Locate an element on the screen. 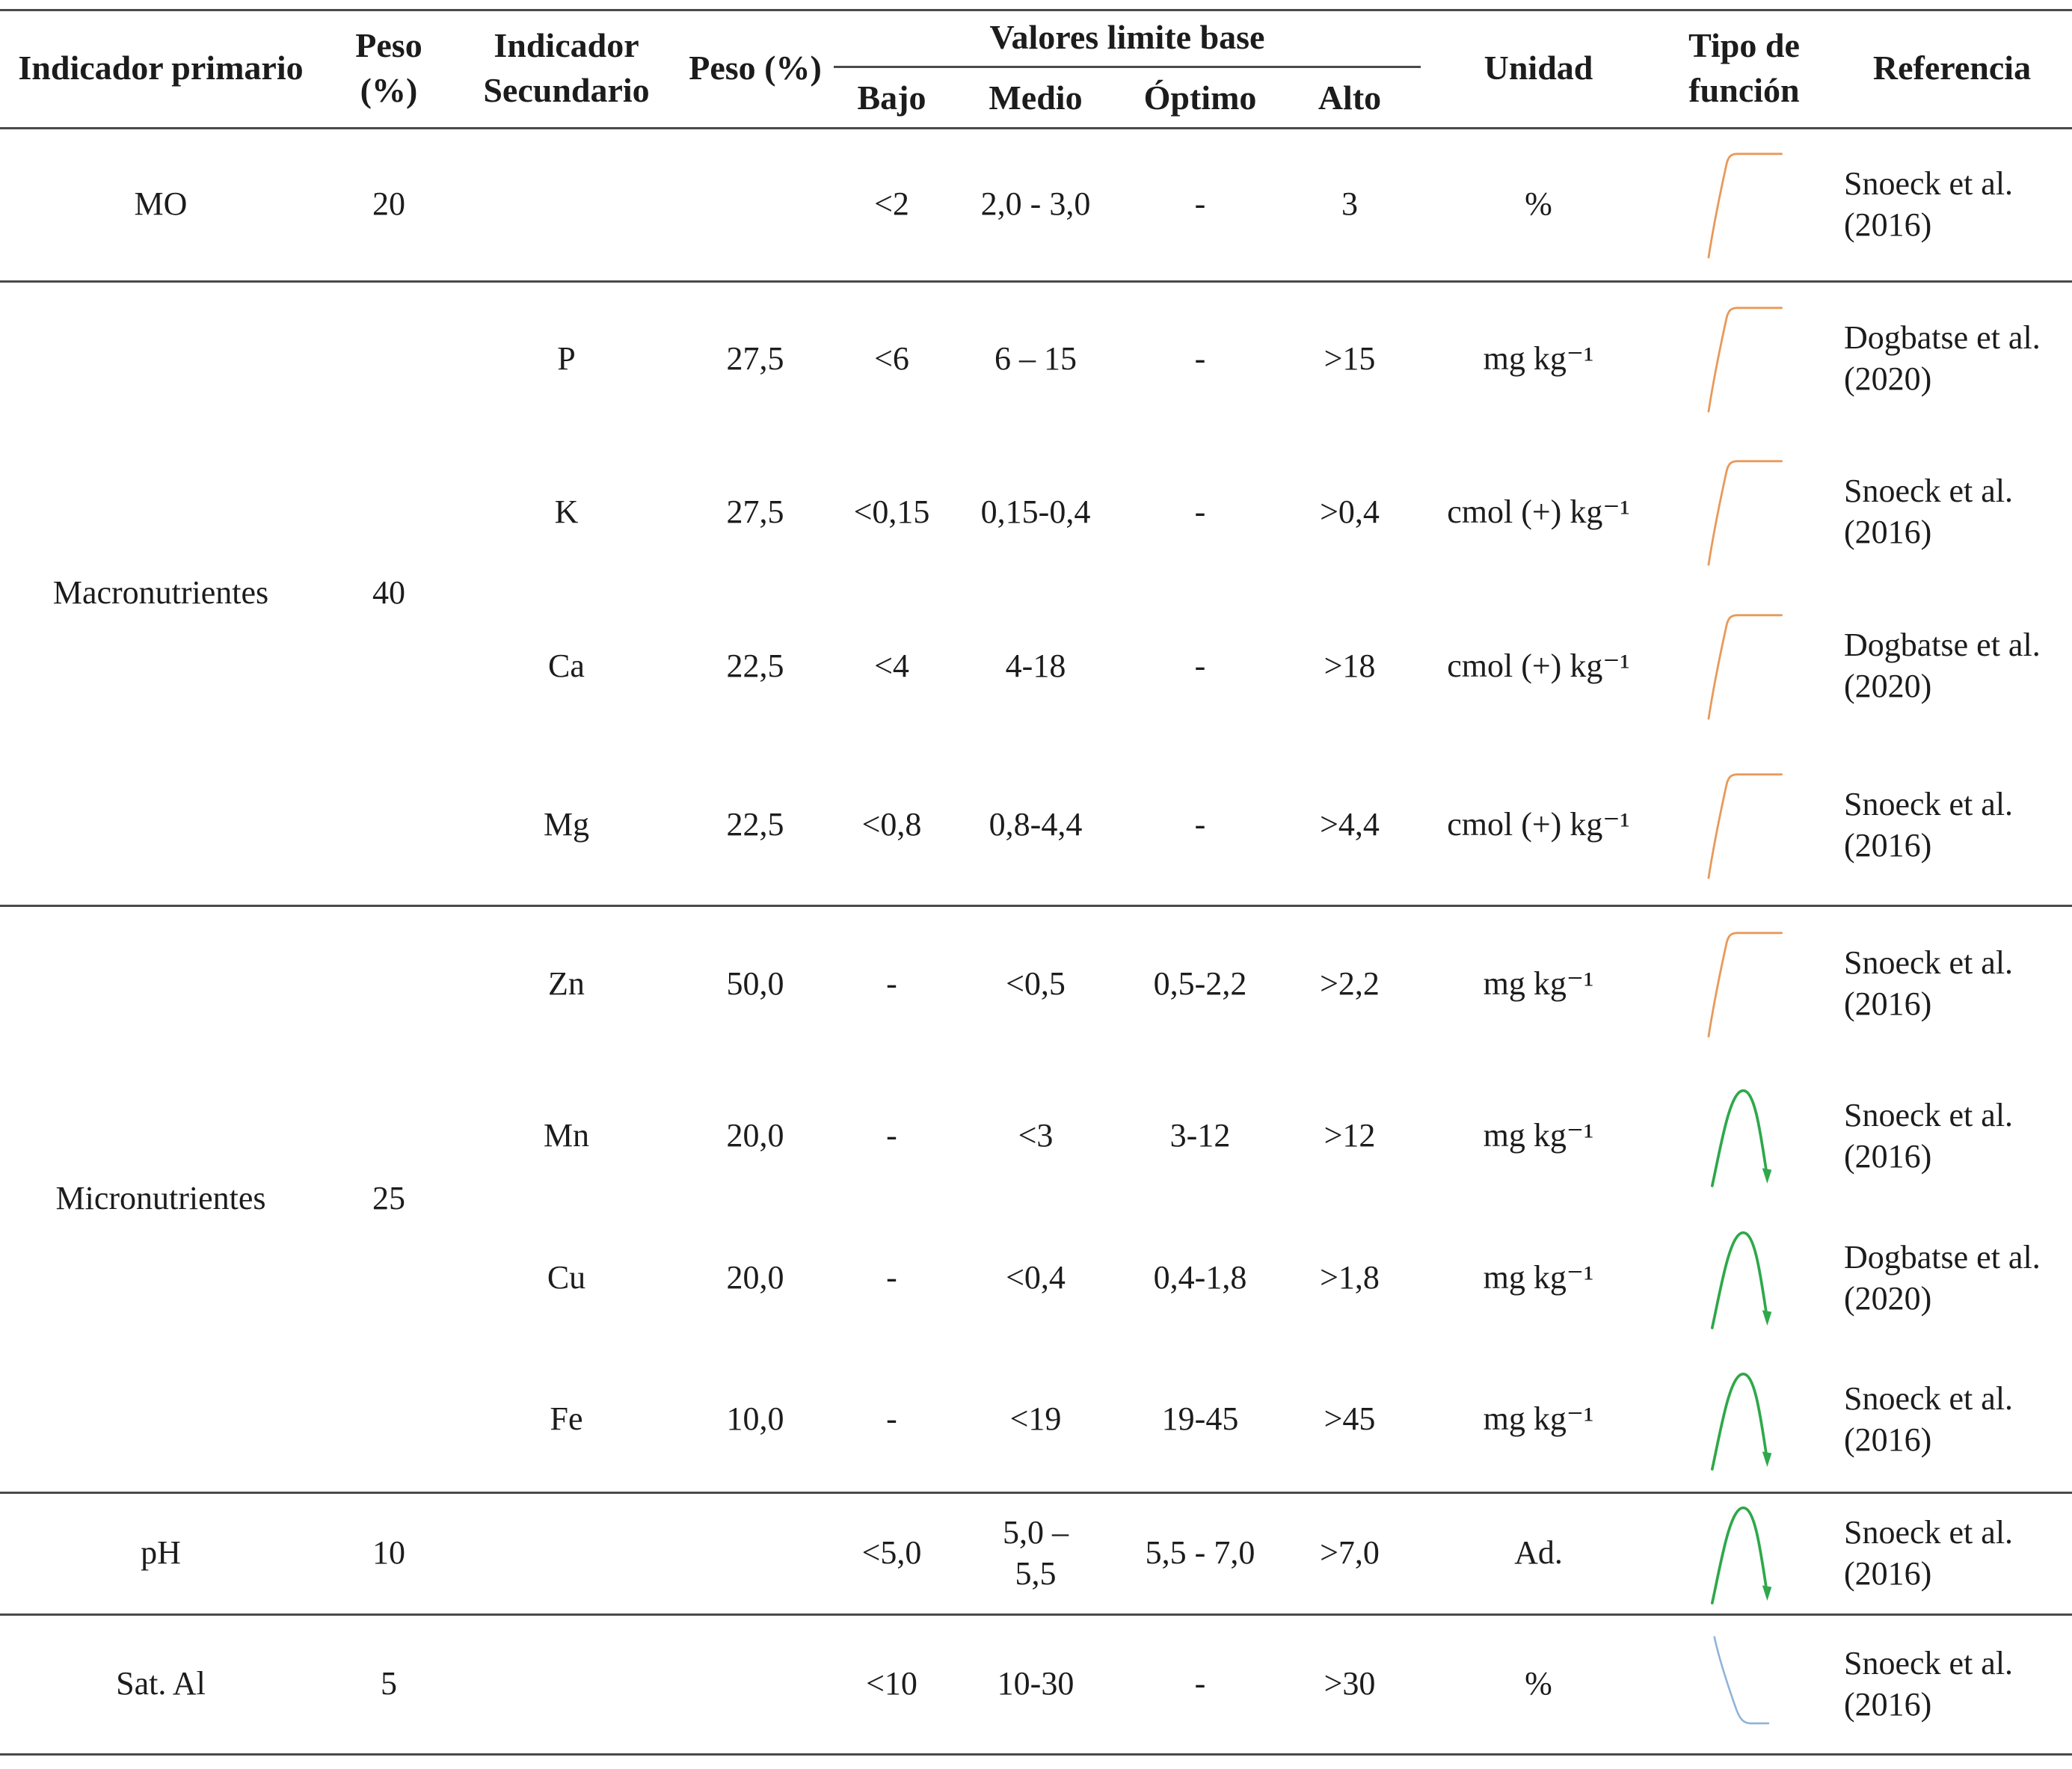 Image resolution: width=2072 pixels, height=1769 pixels. cell-mn-weight: 20,0 is located at coordinates (755, 1135).